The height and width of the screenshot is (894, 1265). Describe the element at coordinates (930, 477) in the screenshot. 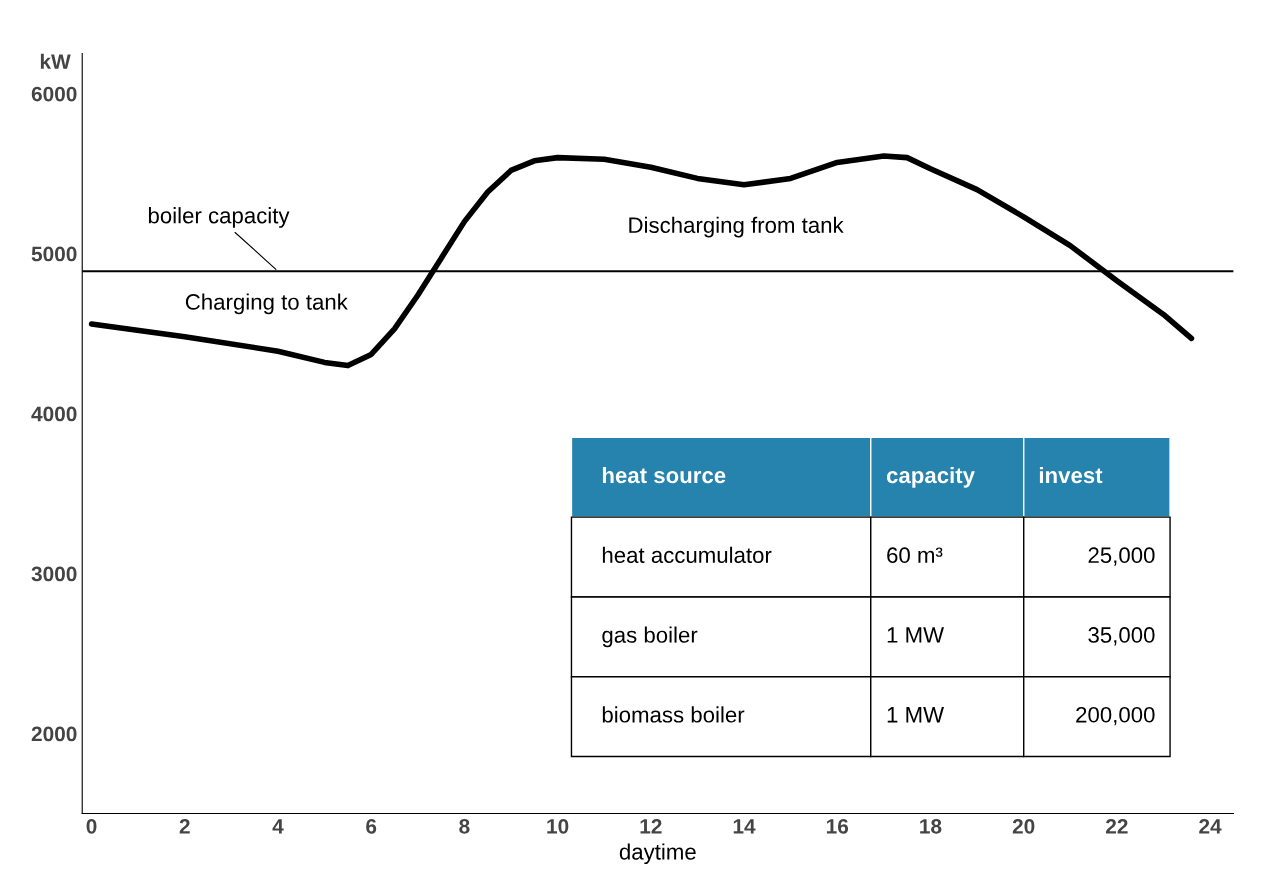

I see `annotation: capacity` at that location.